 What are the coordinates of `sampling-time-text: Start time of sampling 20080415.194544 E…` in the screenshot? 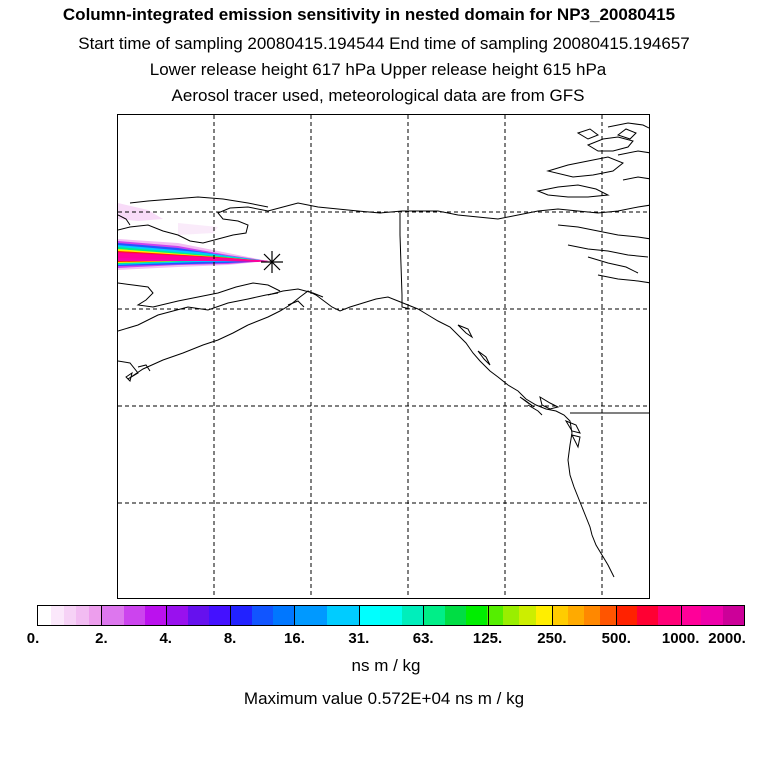 It's located at (384, 43).